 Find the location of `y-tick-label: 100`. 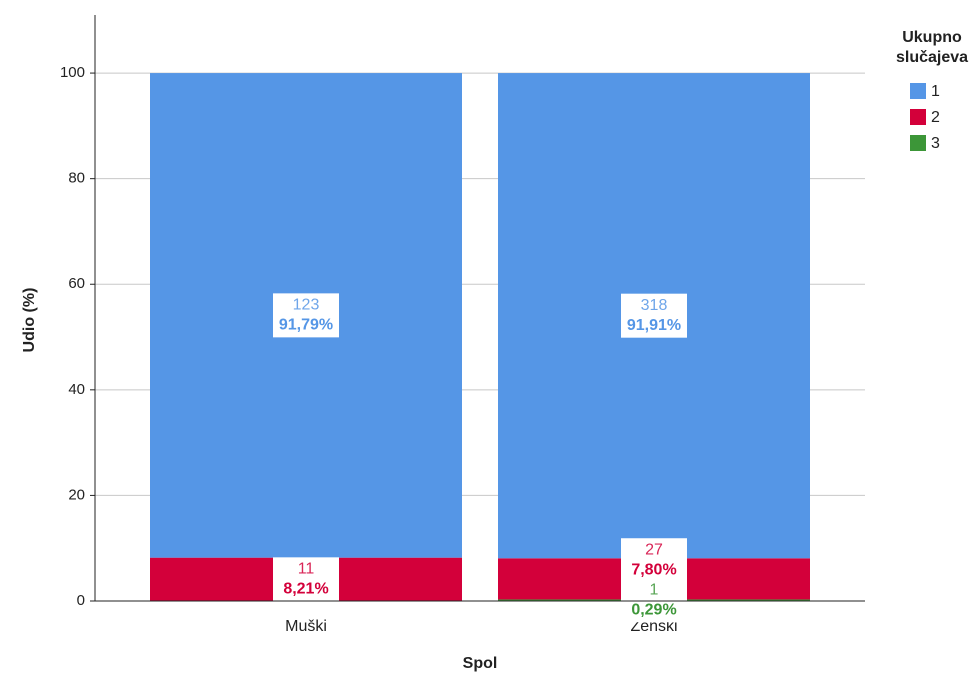

y-tick-label: 100 is located at coordinates (72, 72).